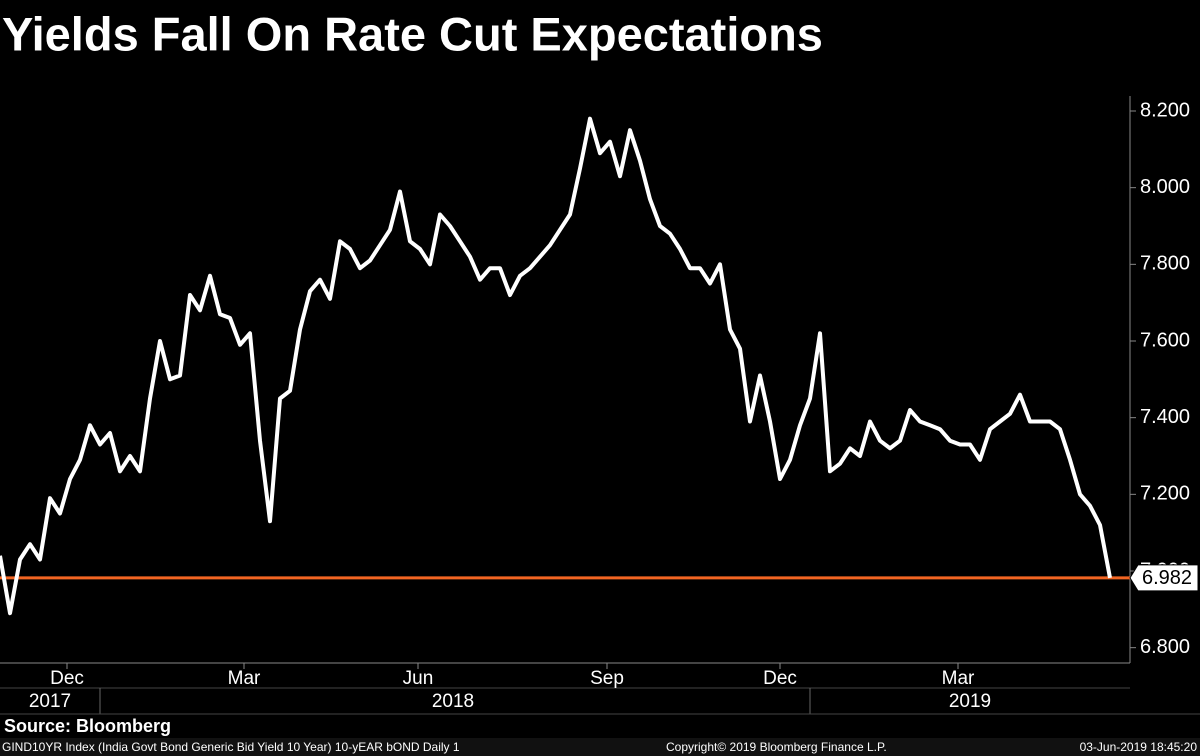 The width and height of the screenshot is (1200, 756). Describe the element at coordinates (453, 701) in the screenshot. I see `x-year-label: 2018` at that location.